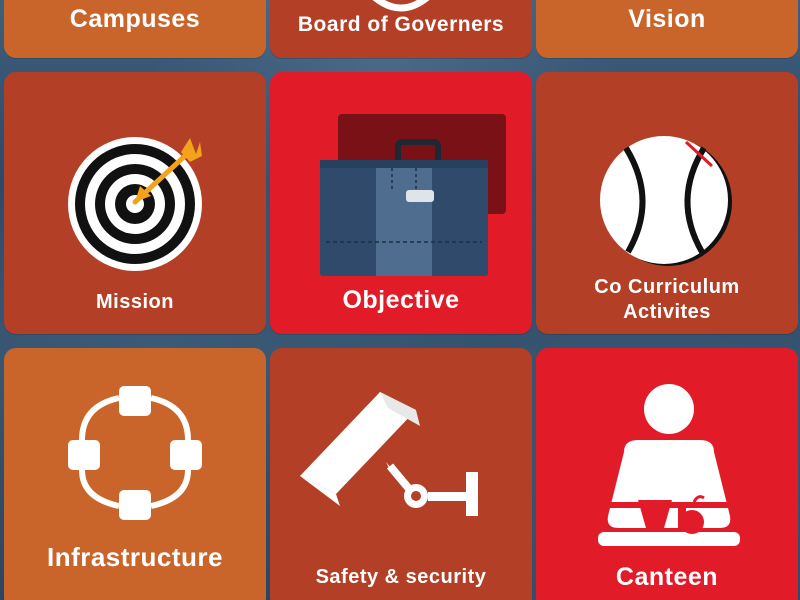  I want to click on objective-label: Objective, so click(401, 300).